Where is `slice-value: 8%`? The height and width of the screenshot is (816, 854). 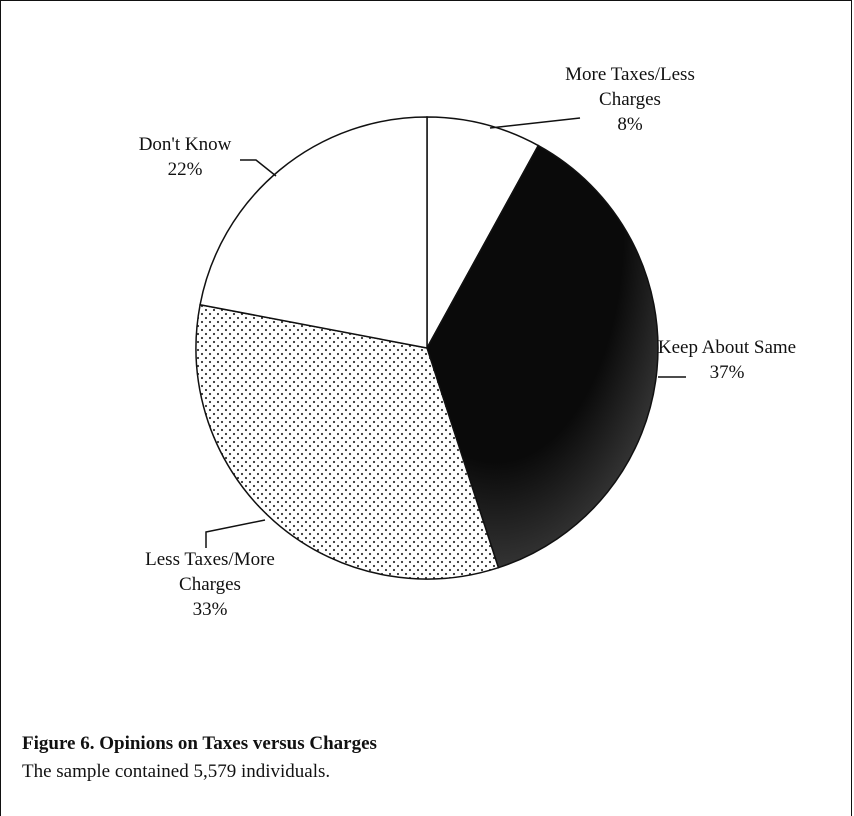 slice-value: 8% is located at coordinates (630, 124).